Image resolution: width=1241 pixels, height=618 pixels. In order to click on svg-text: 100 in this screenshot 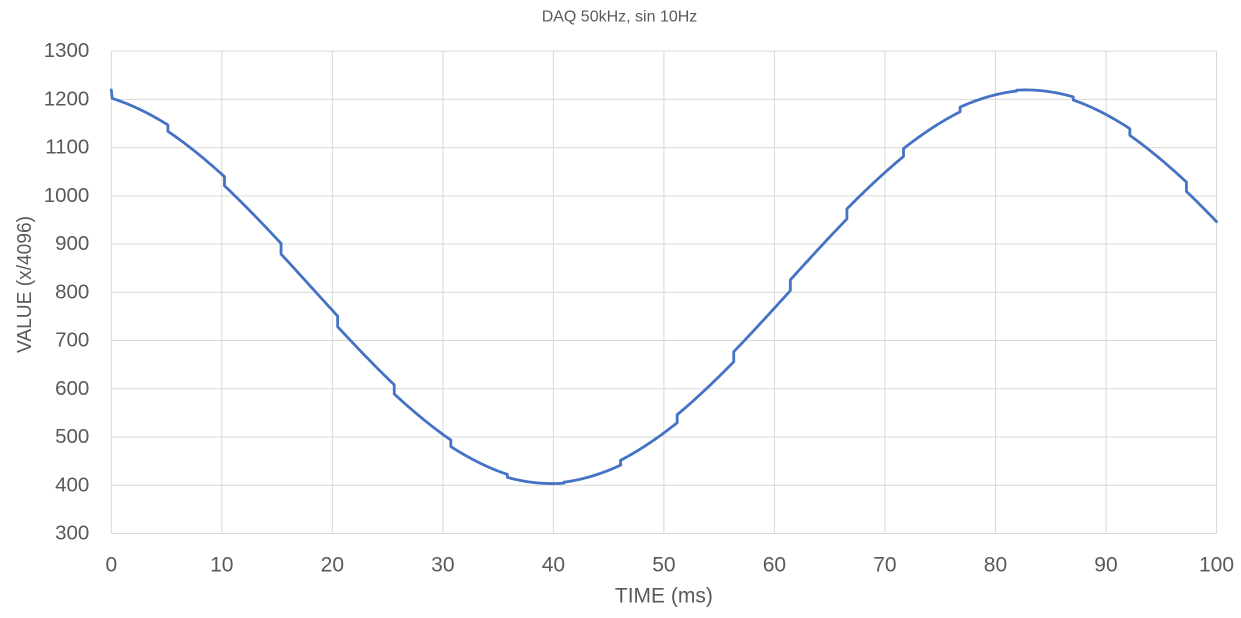, I will do `click(1216, 565)`.